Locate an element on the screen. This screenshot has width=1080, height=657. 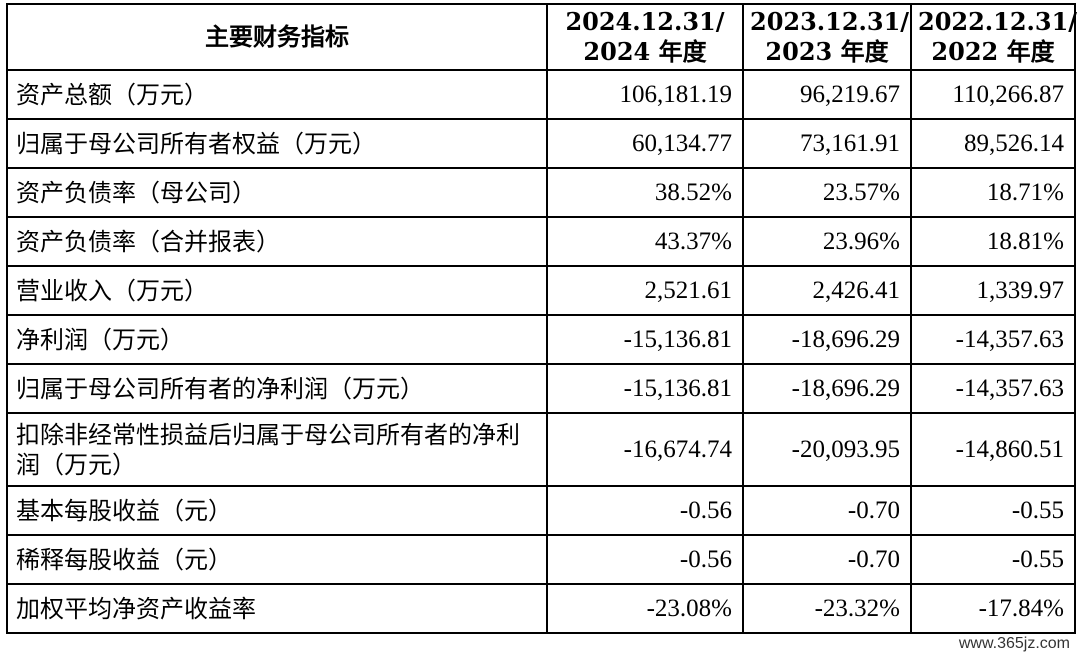
header-col-2022-date: 2022.12.31/ is located at coordinates (998, 21).